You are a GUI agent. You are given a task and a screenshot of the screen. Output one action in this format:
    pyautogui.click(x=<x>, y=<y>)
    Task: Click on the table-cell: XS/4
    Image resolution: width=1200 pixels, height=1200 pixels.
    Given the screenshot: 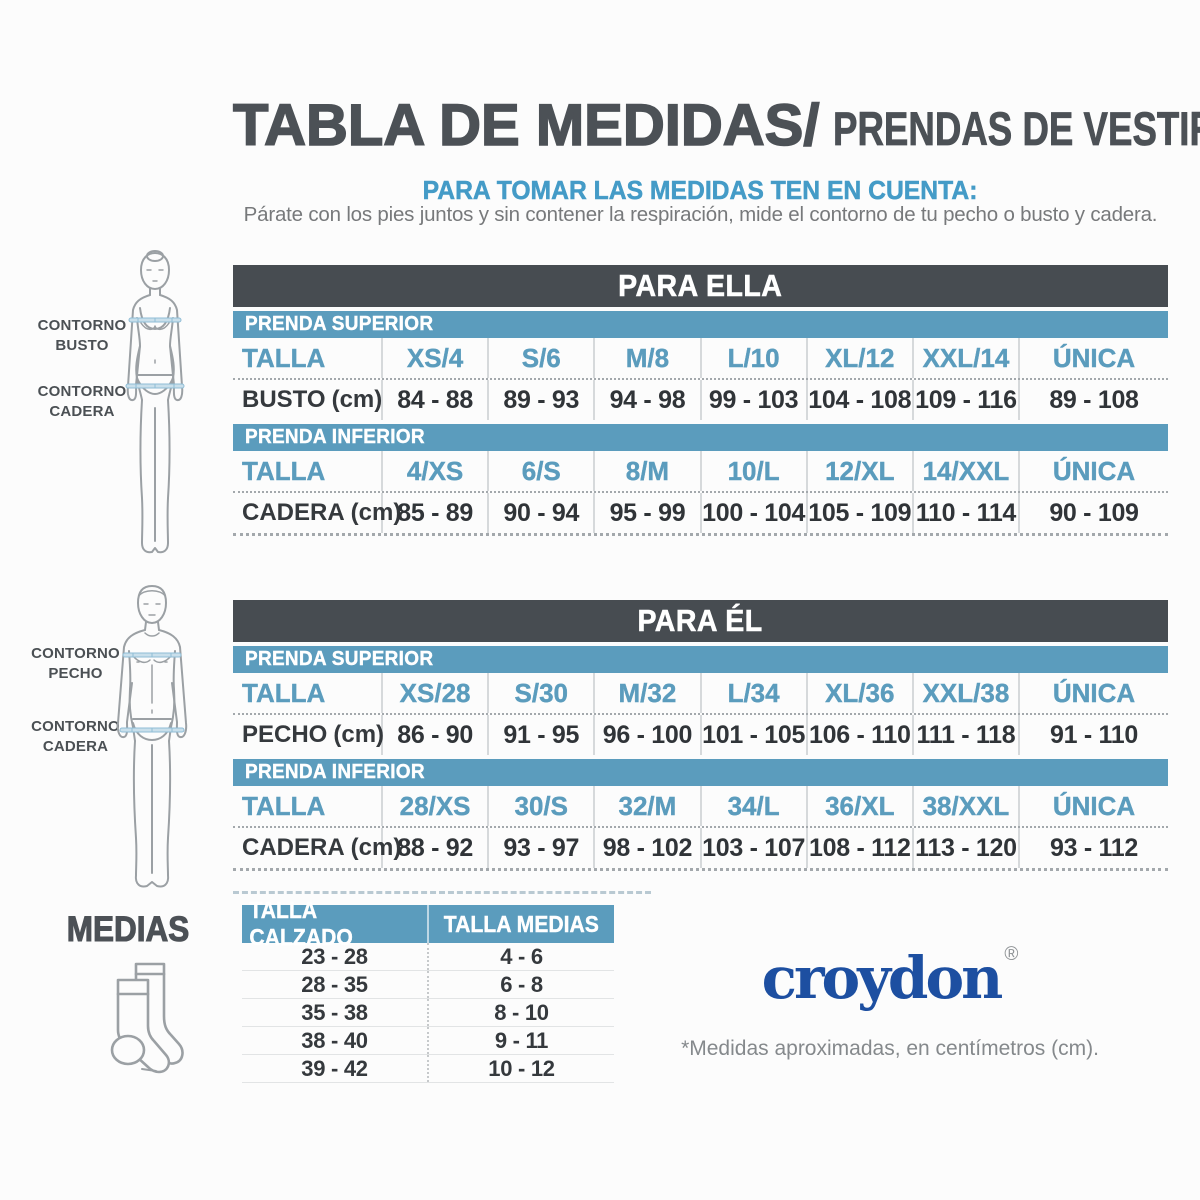 What is the action you would take?
    pyautogui.click(x=436, y=358)
    